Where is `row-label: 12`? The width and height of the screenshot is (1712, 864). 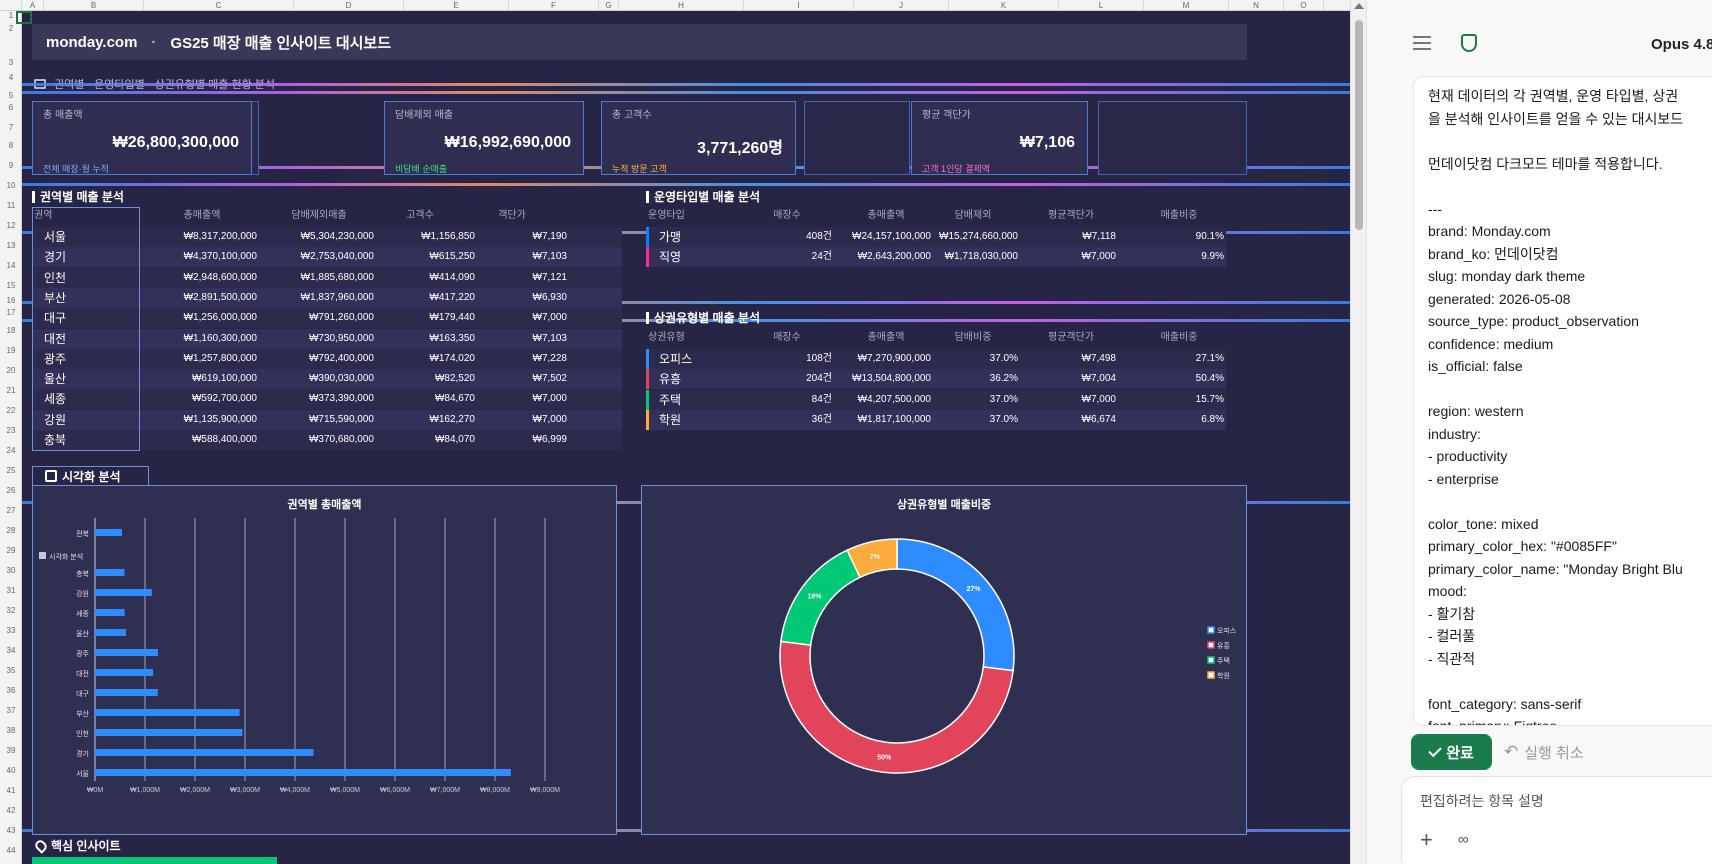
row-label: 12 is located at coordinates (11, 225).